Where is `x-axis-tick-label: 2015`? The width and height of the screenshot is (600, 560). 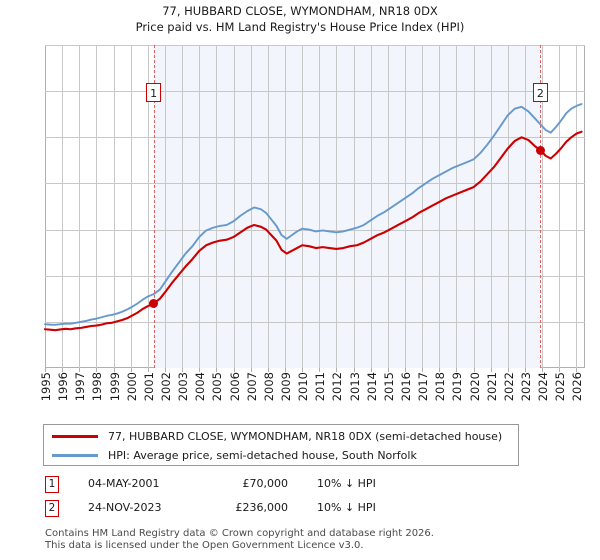
x-axis-tick-label: 2015 is located at coordinates (388, 387).